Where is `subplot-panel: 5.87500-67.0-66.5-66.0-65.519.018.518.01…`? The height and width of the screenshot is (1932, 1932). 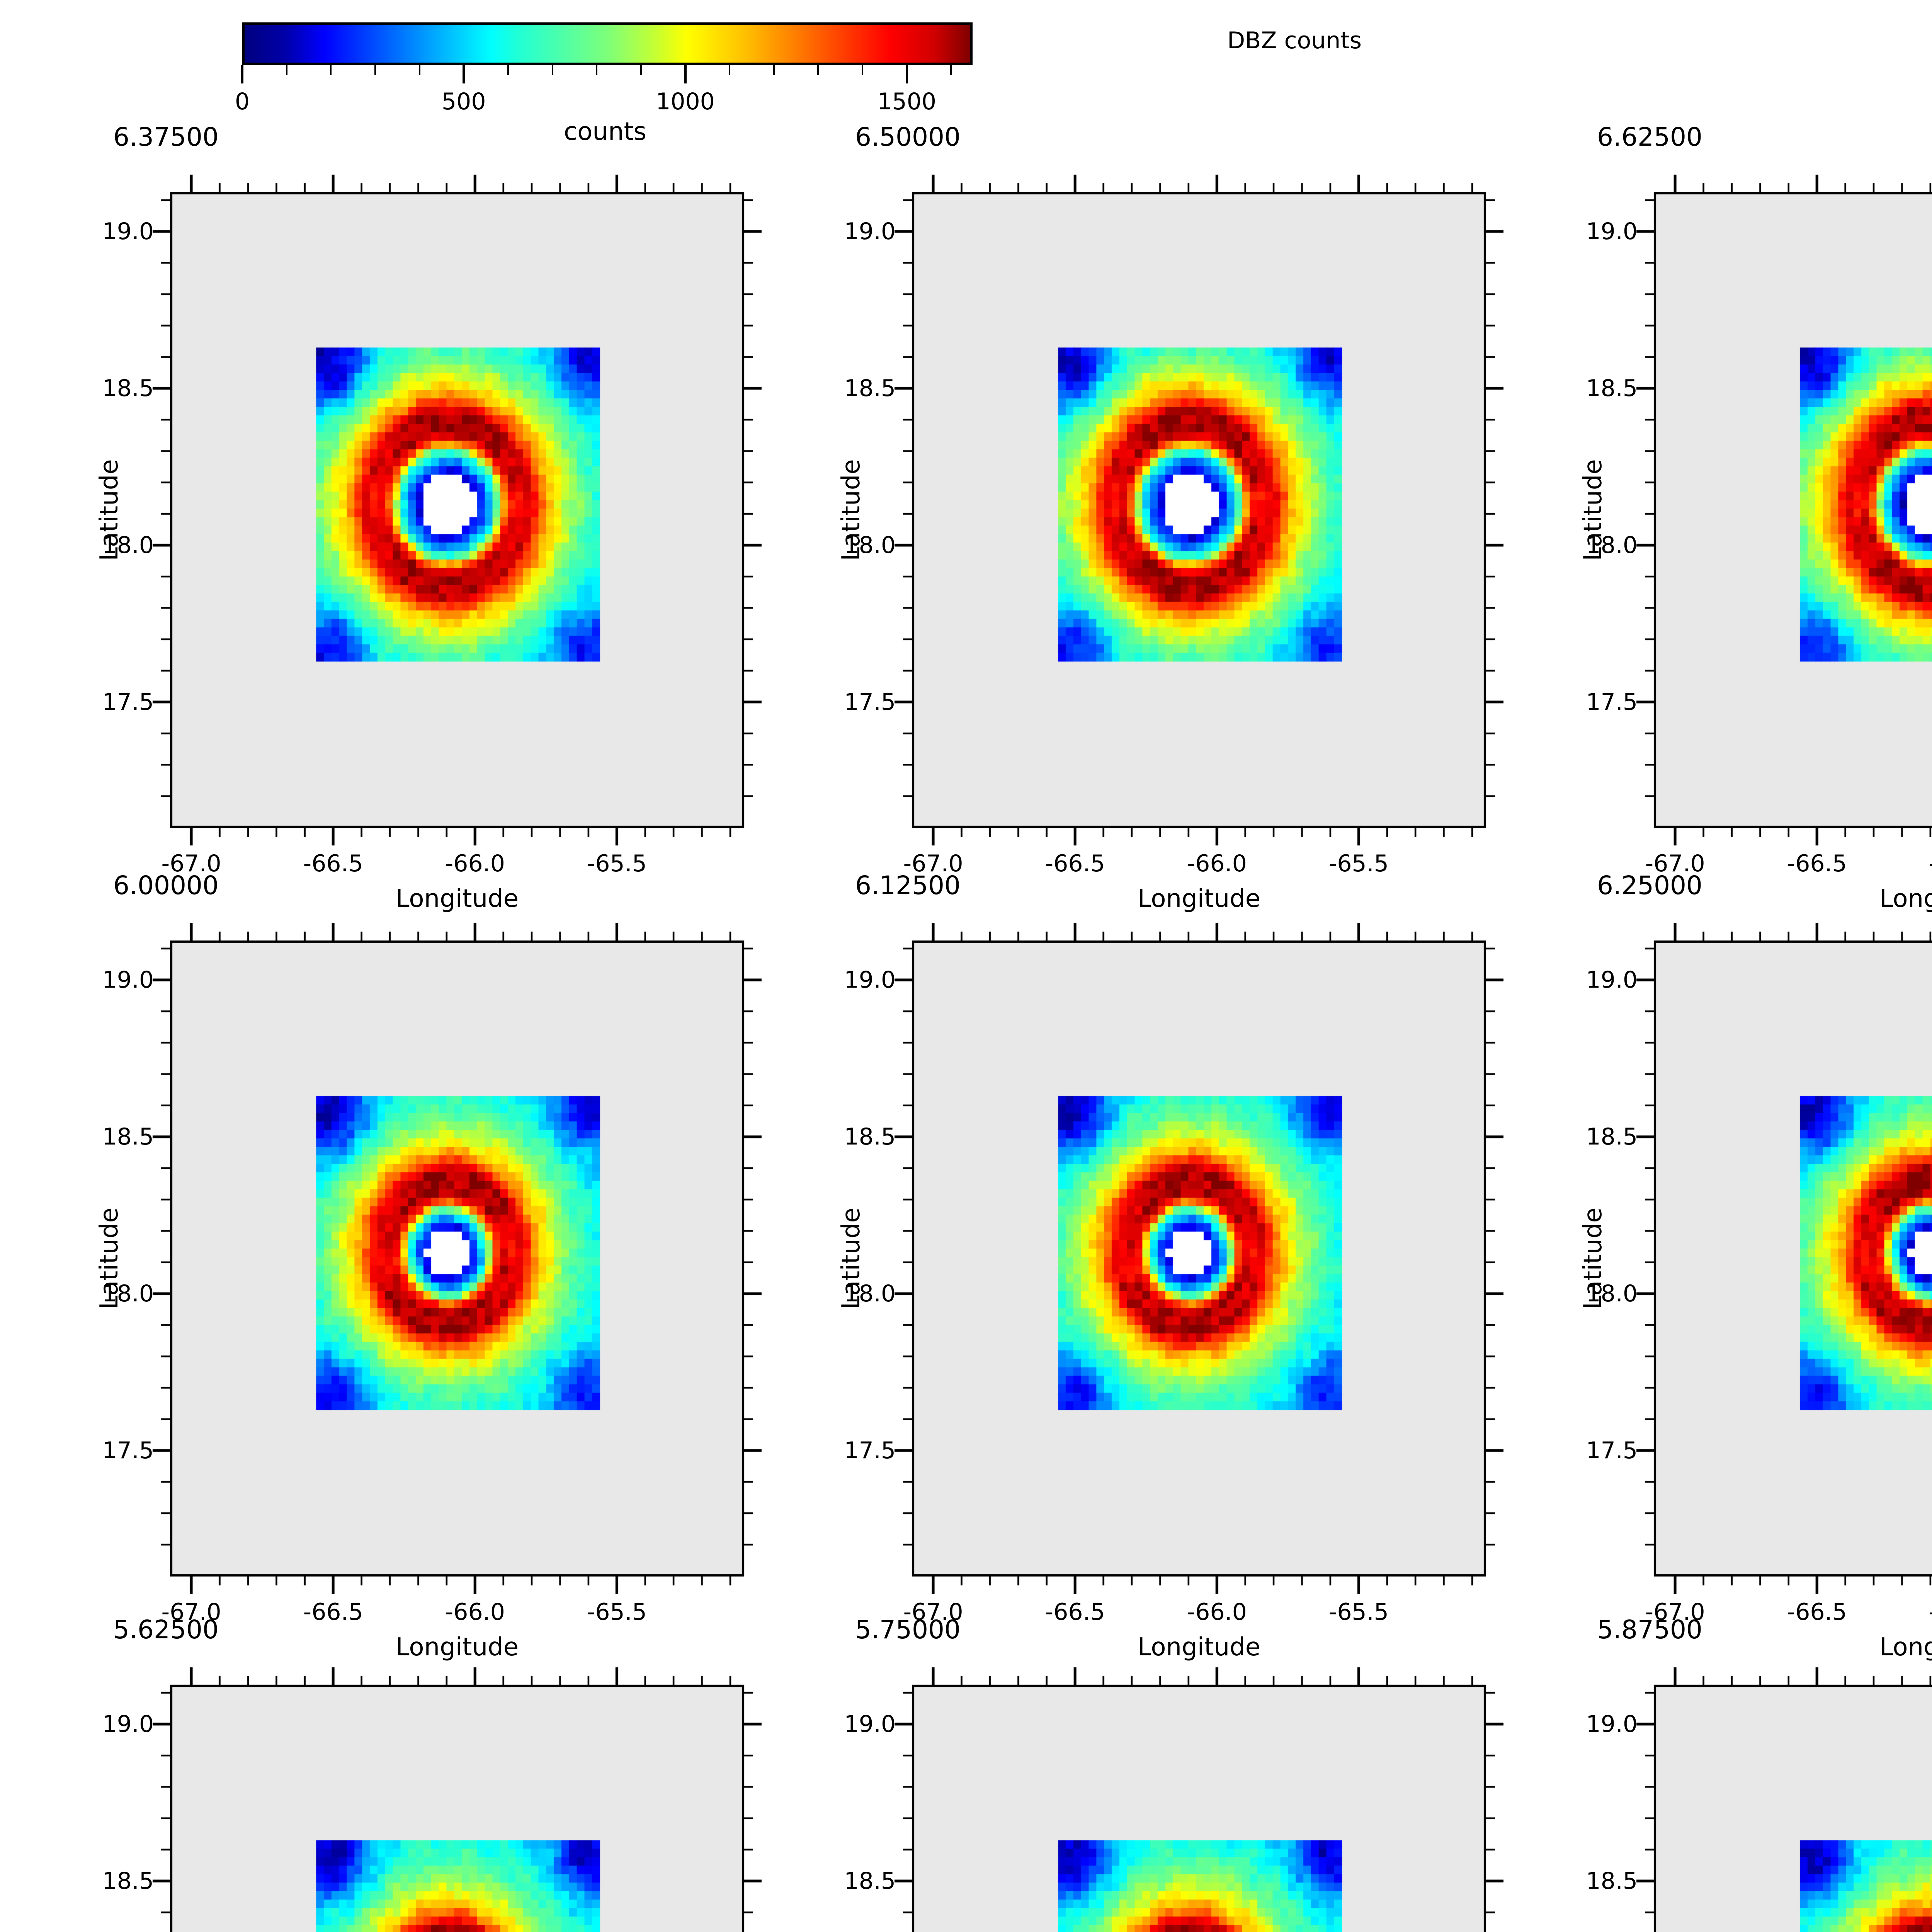 subplot-panel: 5.87500-67.0-66.5-66.0-65.519.018.518.01… is located at coordinates (1759, 1774).